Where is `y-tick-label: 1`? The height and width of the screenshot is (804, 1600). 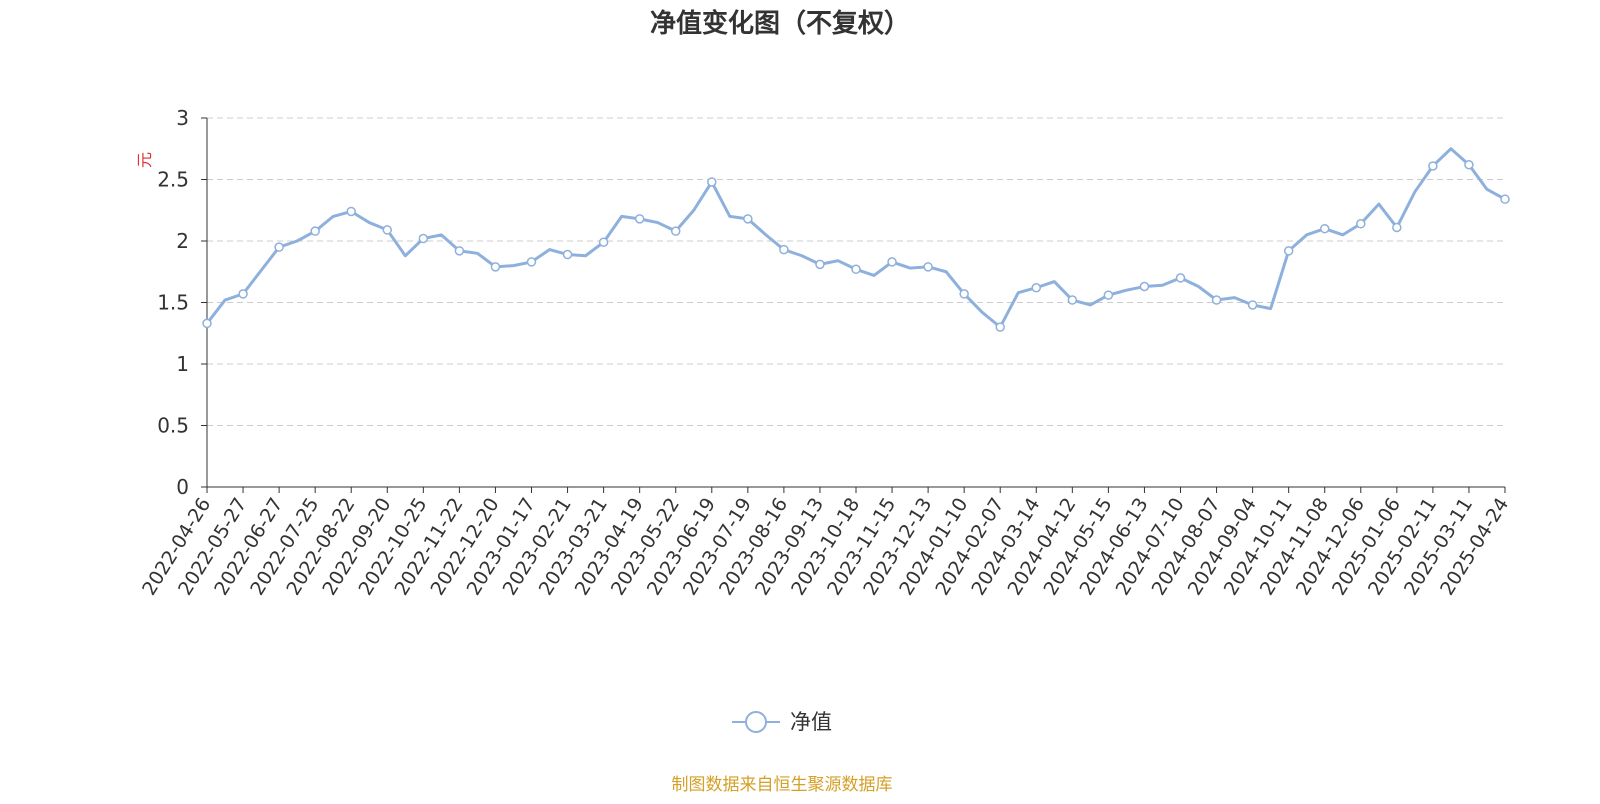 y-tick-label: 1 is located at coordinates (182, 364).